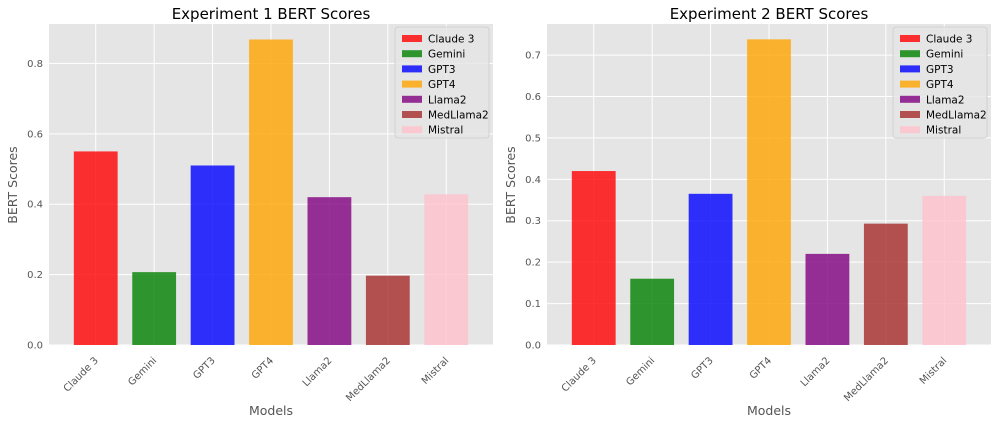  Describe the element at coordinates (35, 64) in the screenshot. I see `y-tick-label: 0.8` at that location.